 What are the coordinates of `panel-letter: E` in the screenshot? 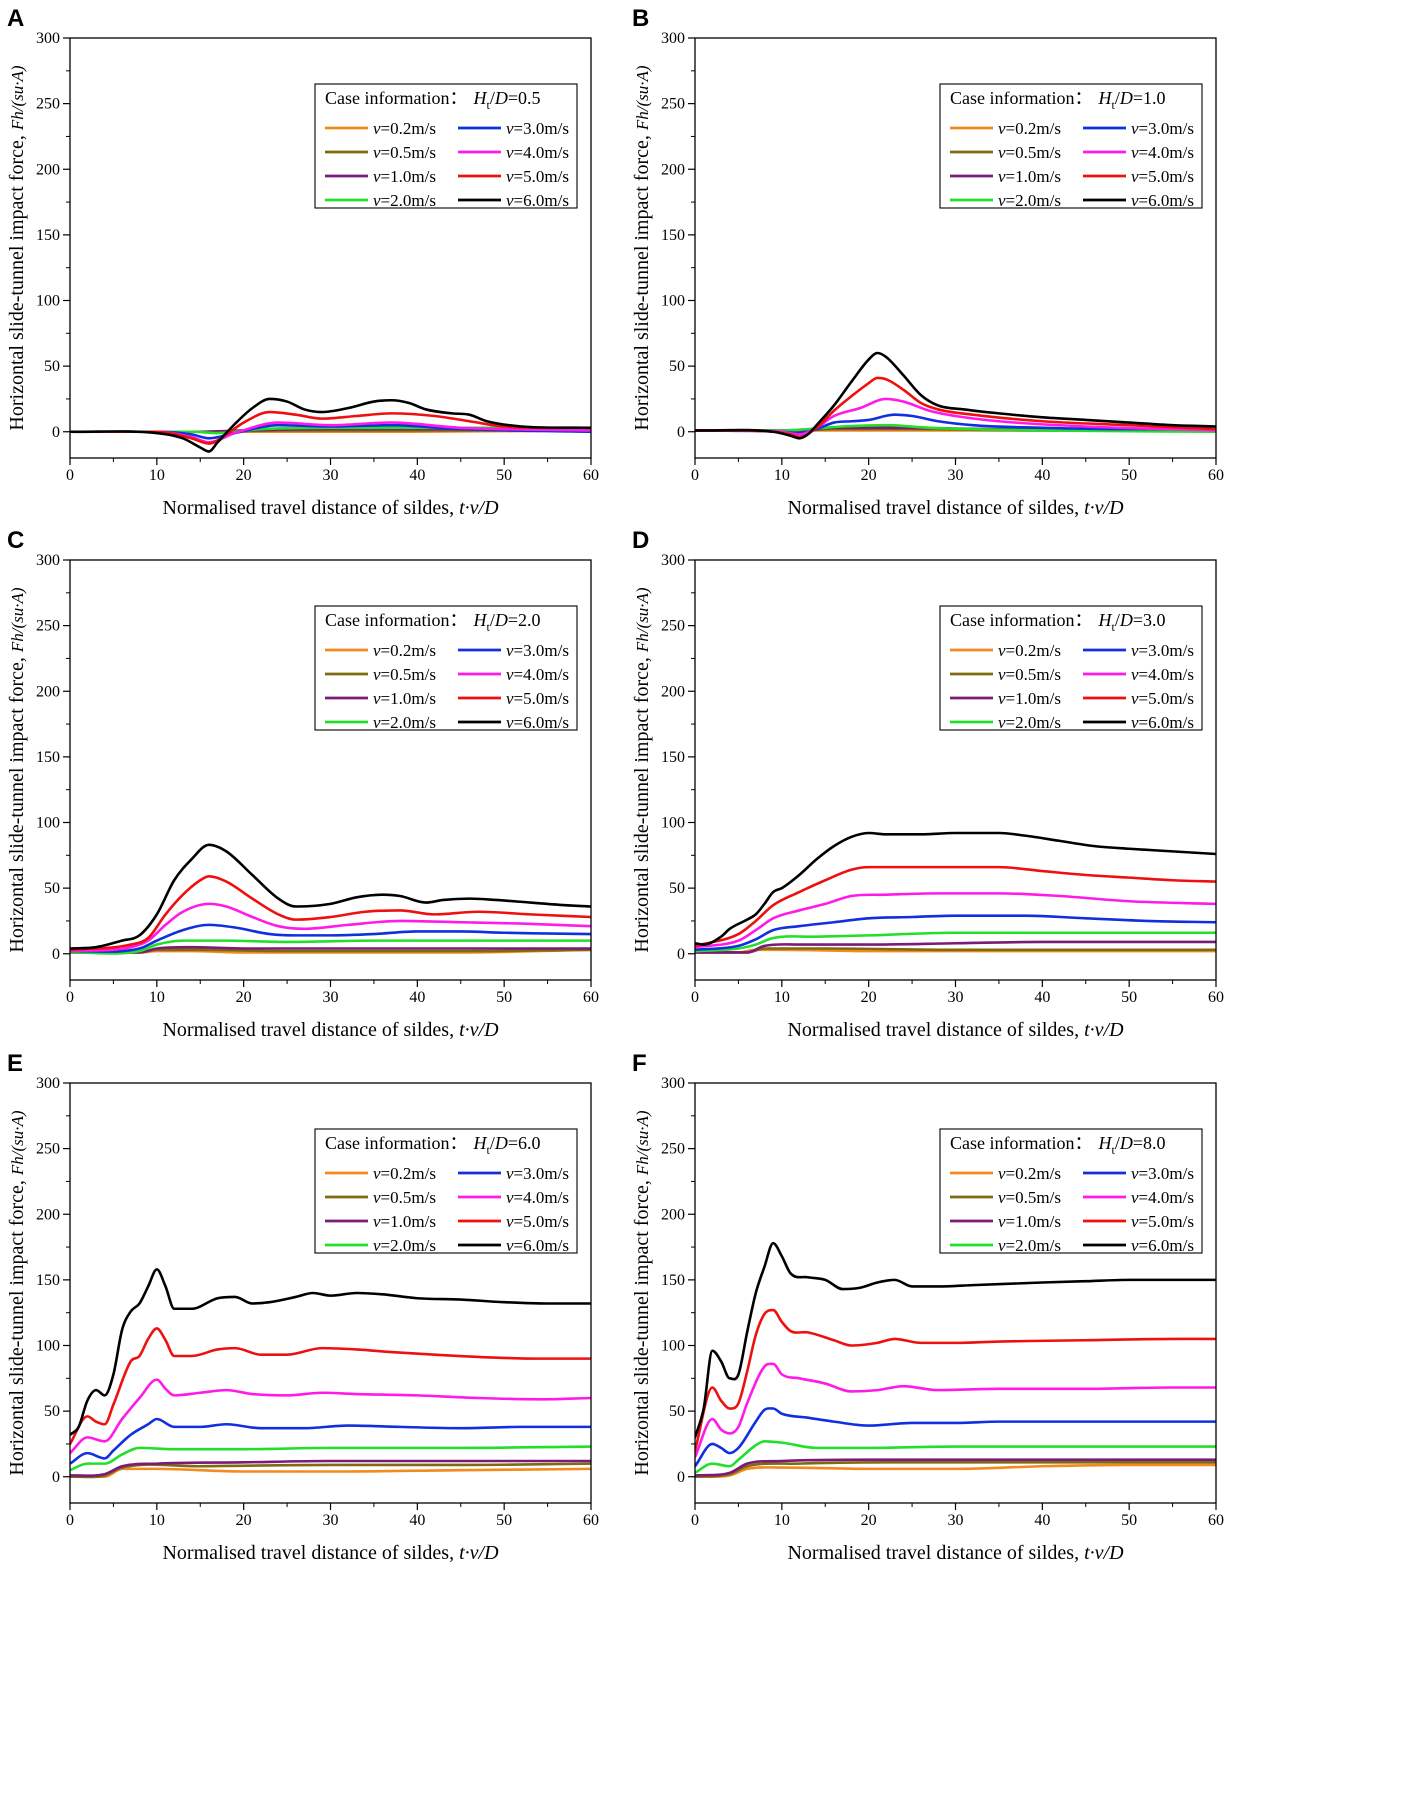 It's located at (15, 1063).